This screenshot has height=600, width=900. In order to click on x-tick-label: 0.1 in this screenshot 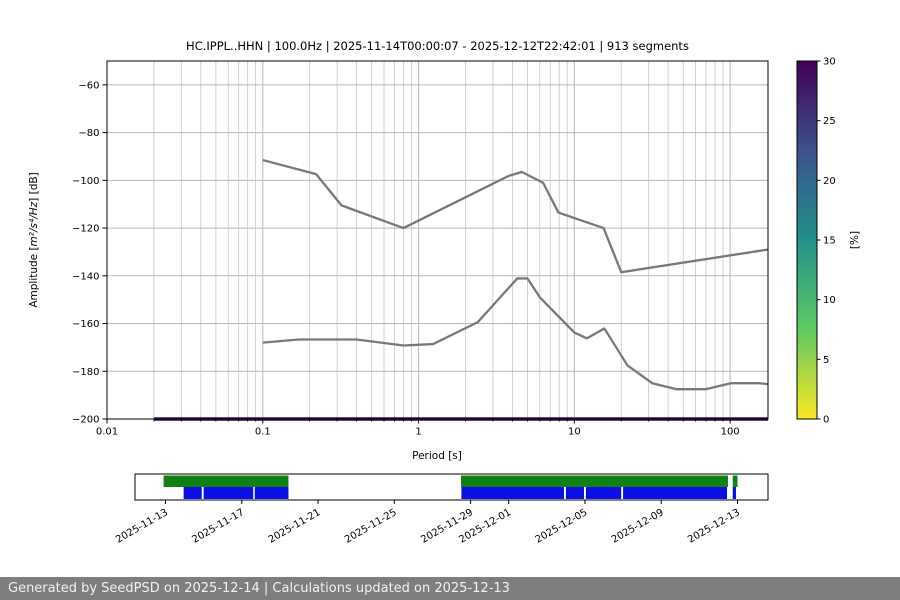, I will do `click(263, 432)`.